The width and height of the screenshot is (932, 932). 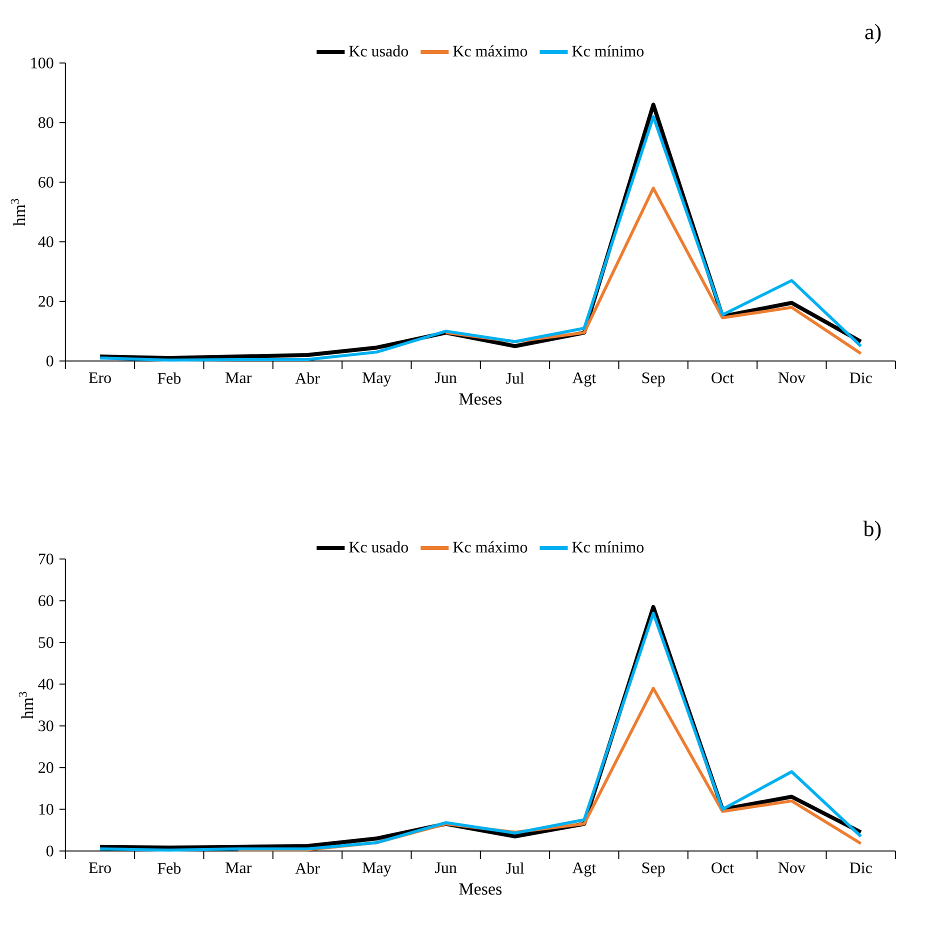 I want to click on y-tick-label: 70, so click(x=46, y=559).